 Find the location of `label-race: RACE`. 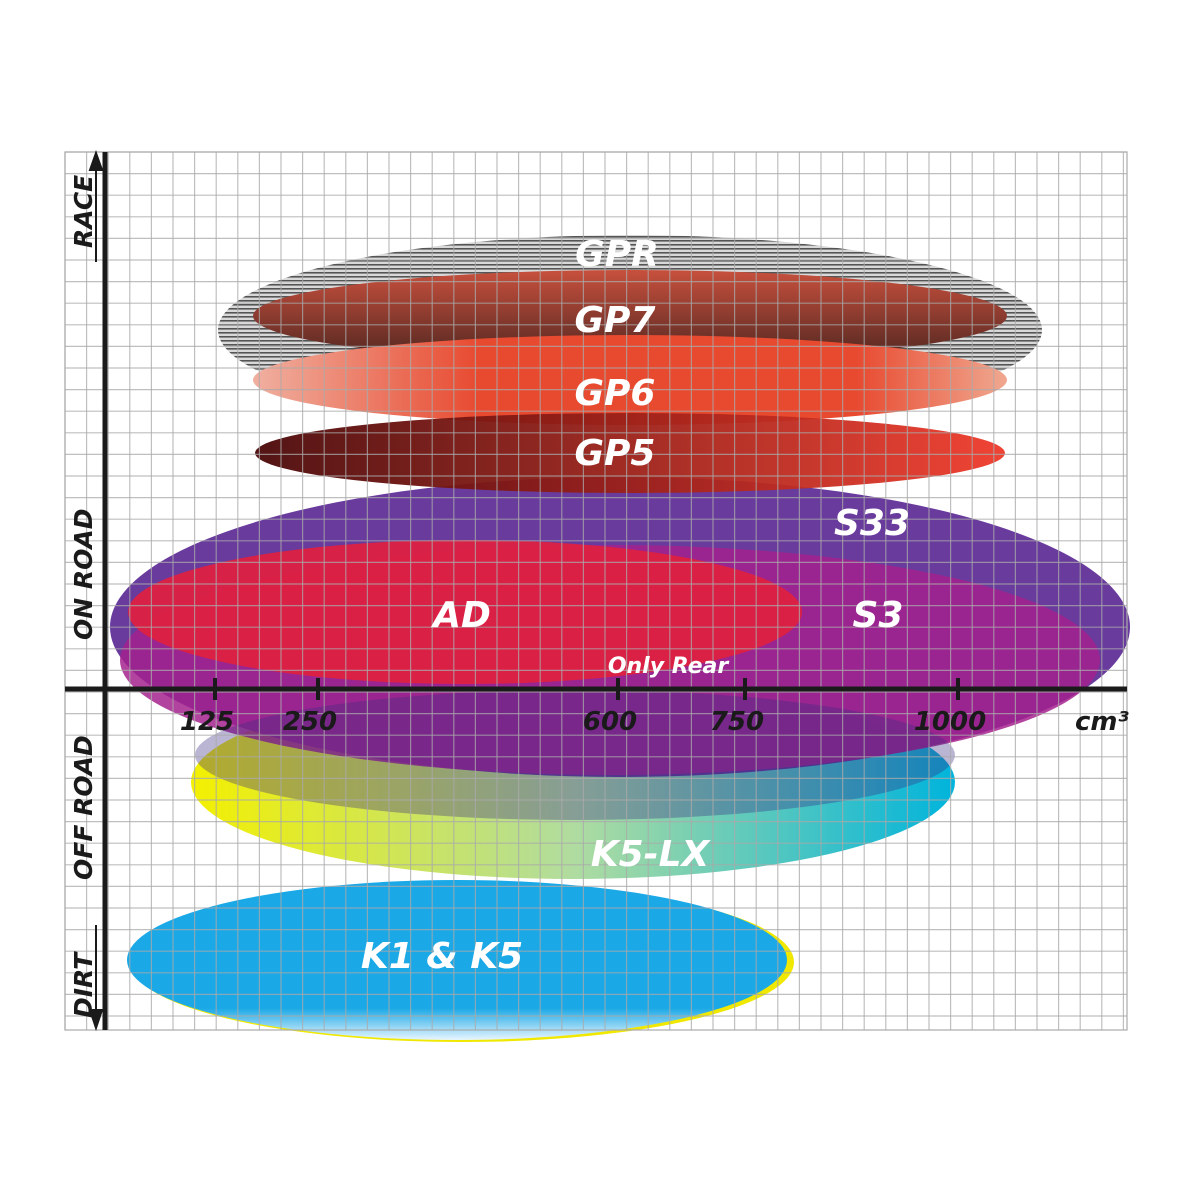

label-race: RACE is located at coordinates (83, 211).